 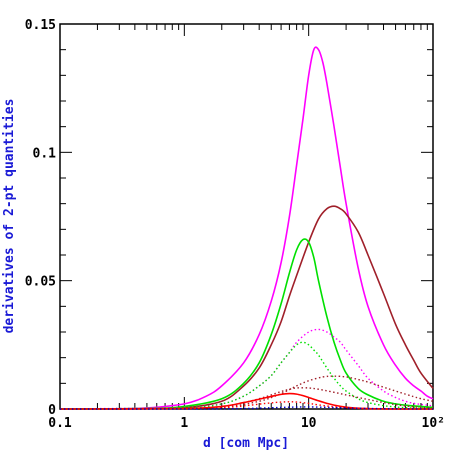 I want to click on x-tick-label: 10², so click(x=433, y=423).